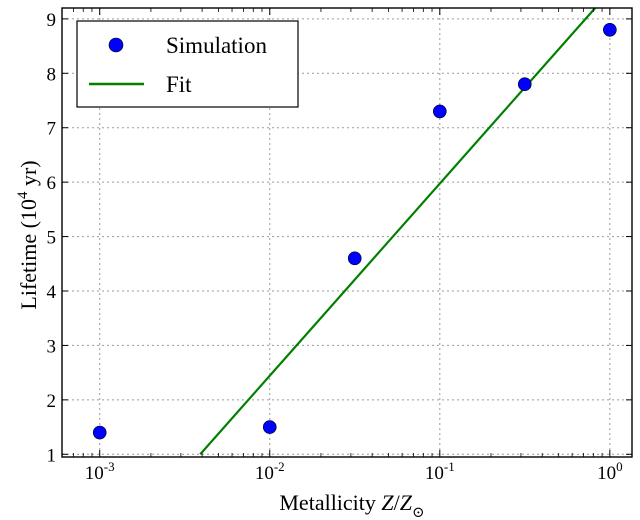  I want to click on legend-box, so click(187, 64).